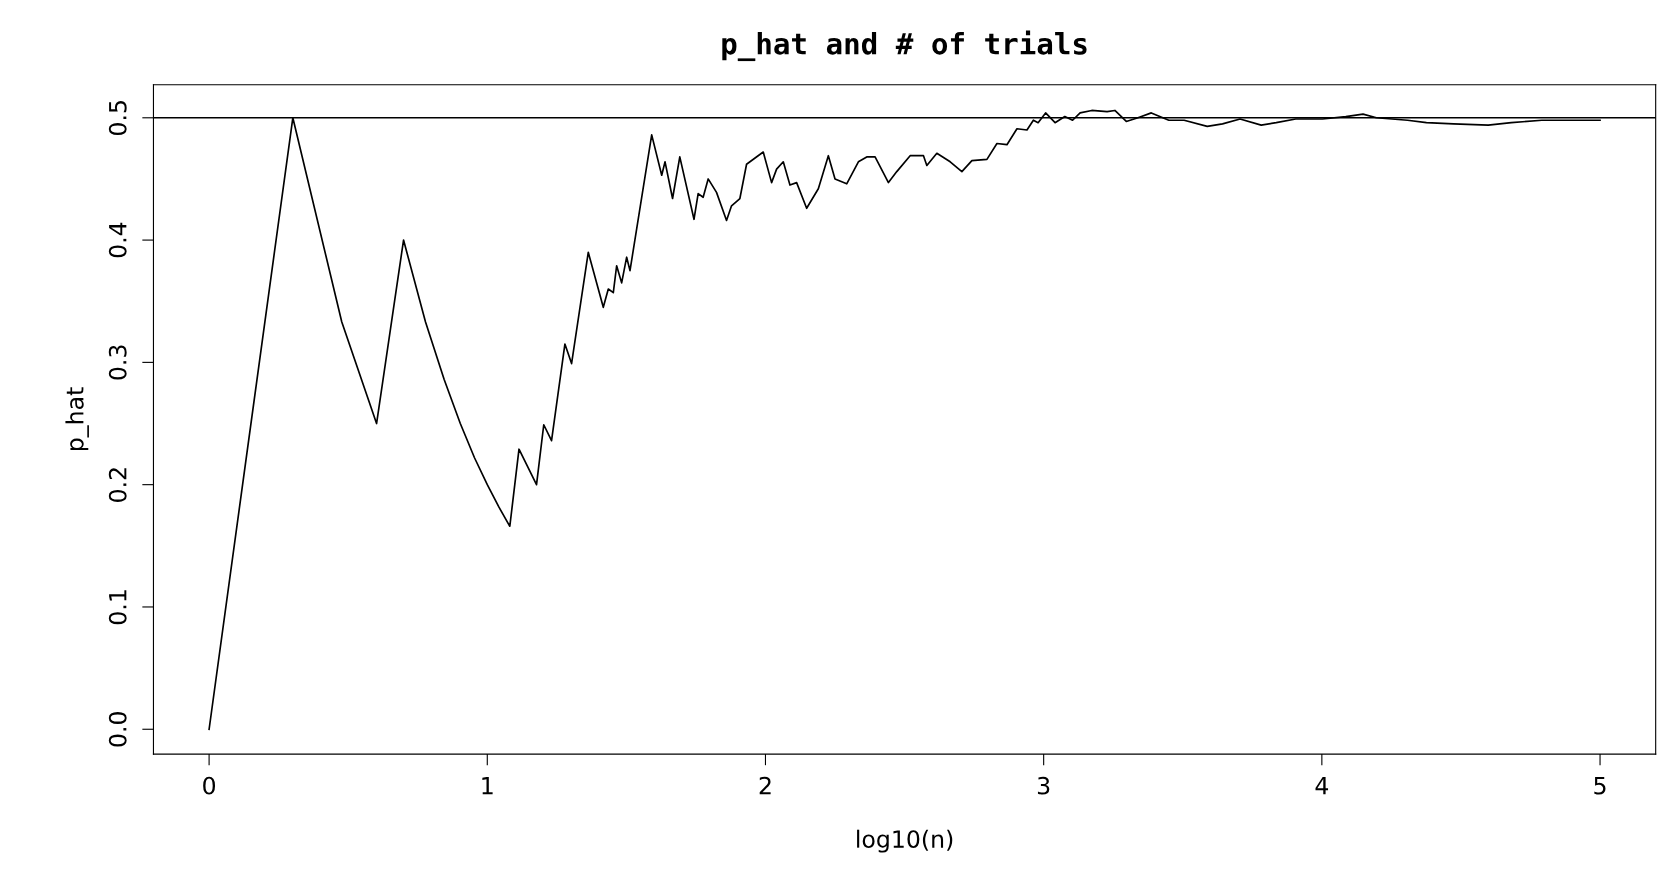 The height and width of the screenshot is (883, 1659). Describe the element at coordinates (904, 46) in the screenshot. I see `chart-title: p_hat and # of trials` at that location.